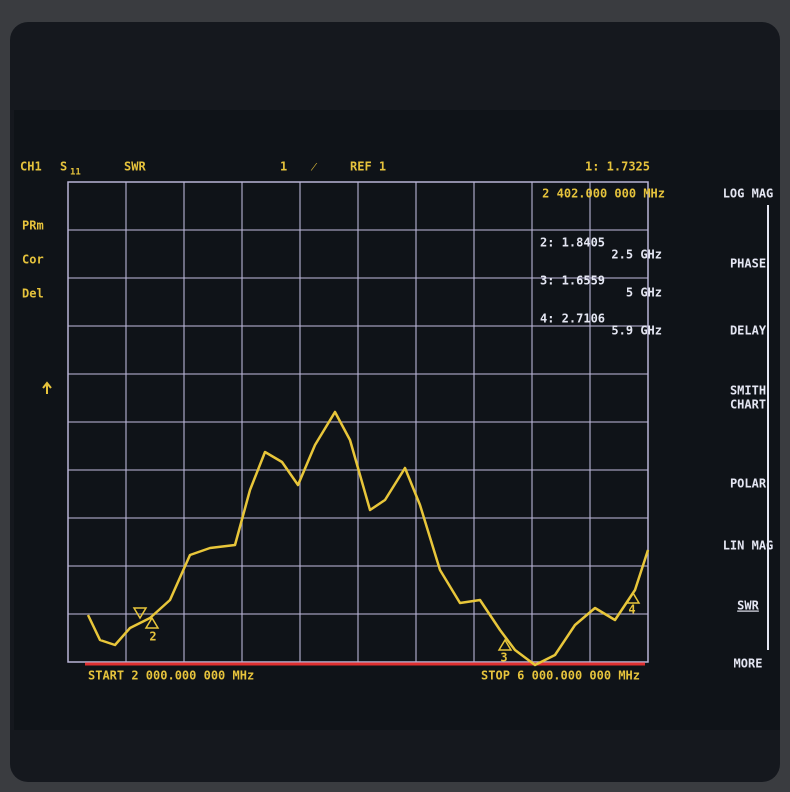 The image size is (790, 792). Describe the element at coordinates (748, 664) in the screenshot. I see `softkey: MORE` at that location.